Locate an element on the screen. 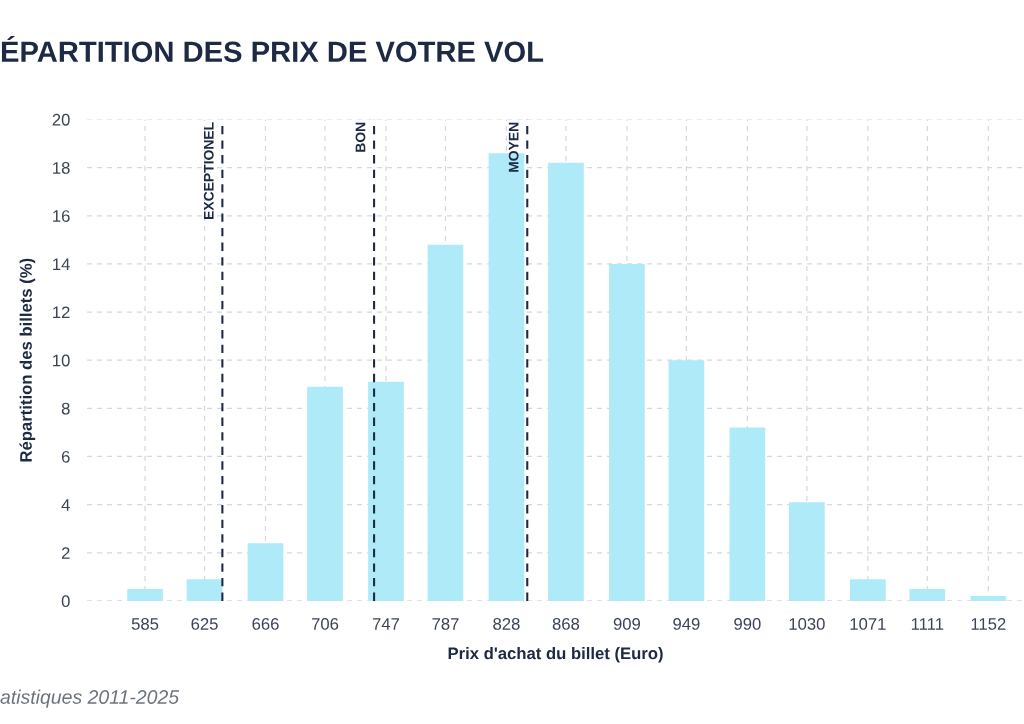 The image size is (1024, 724). ref-line-label: MOYEN is located at coordinates (513, 147).